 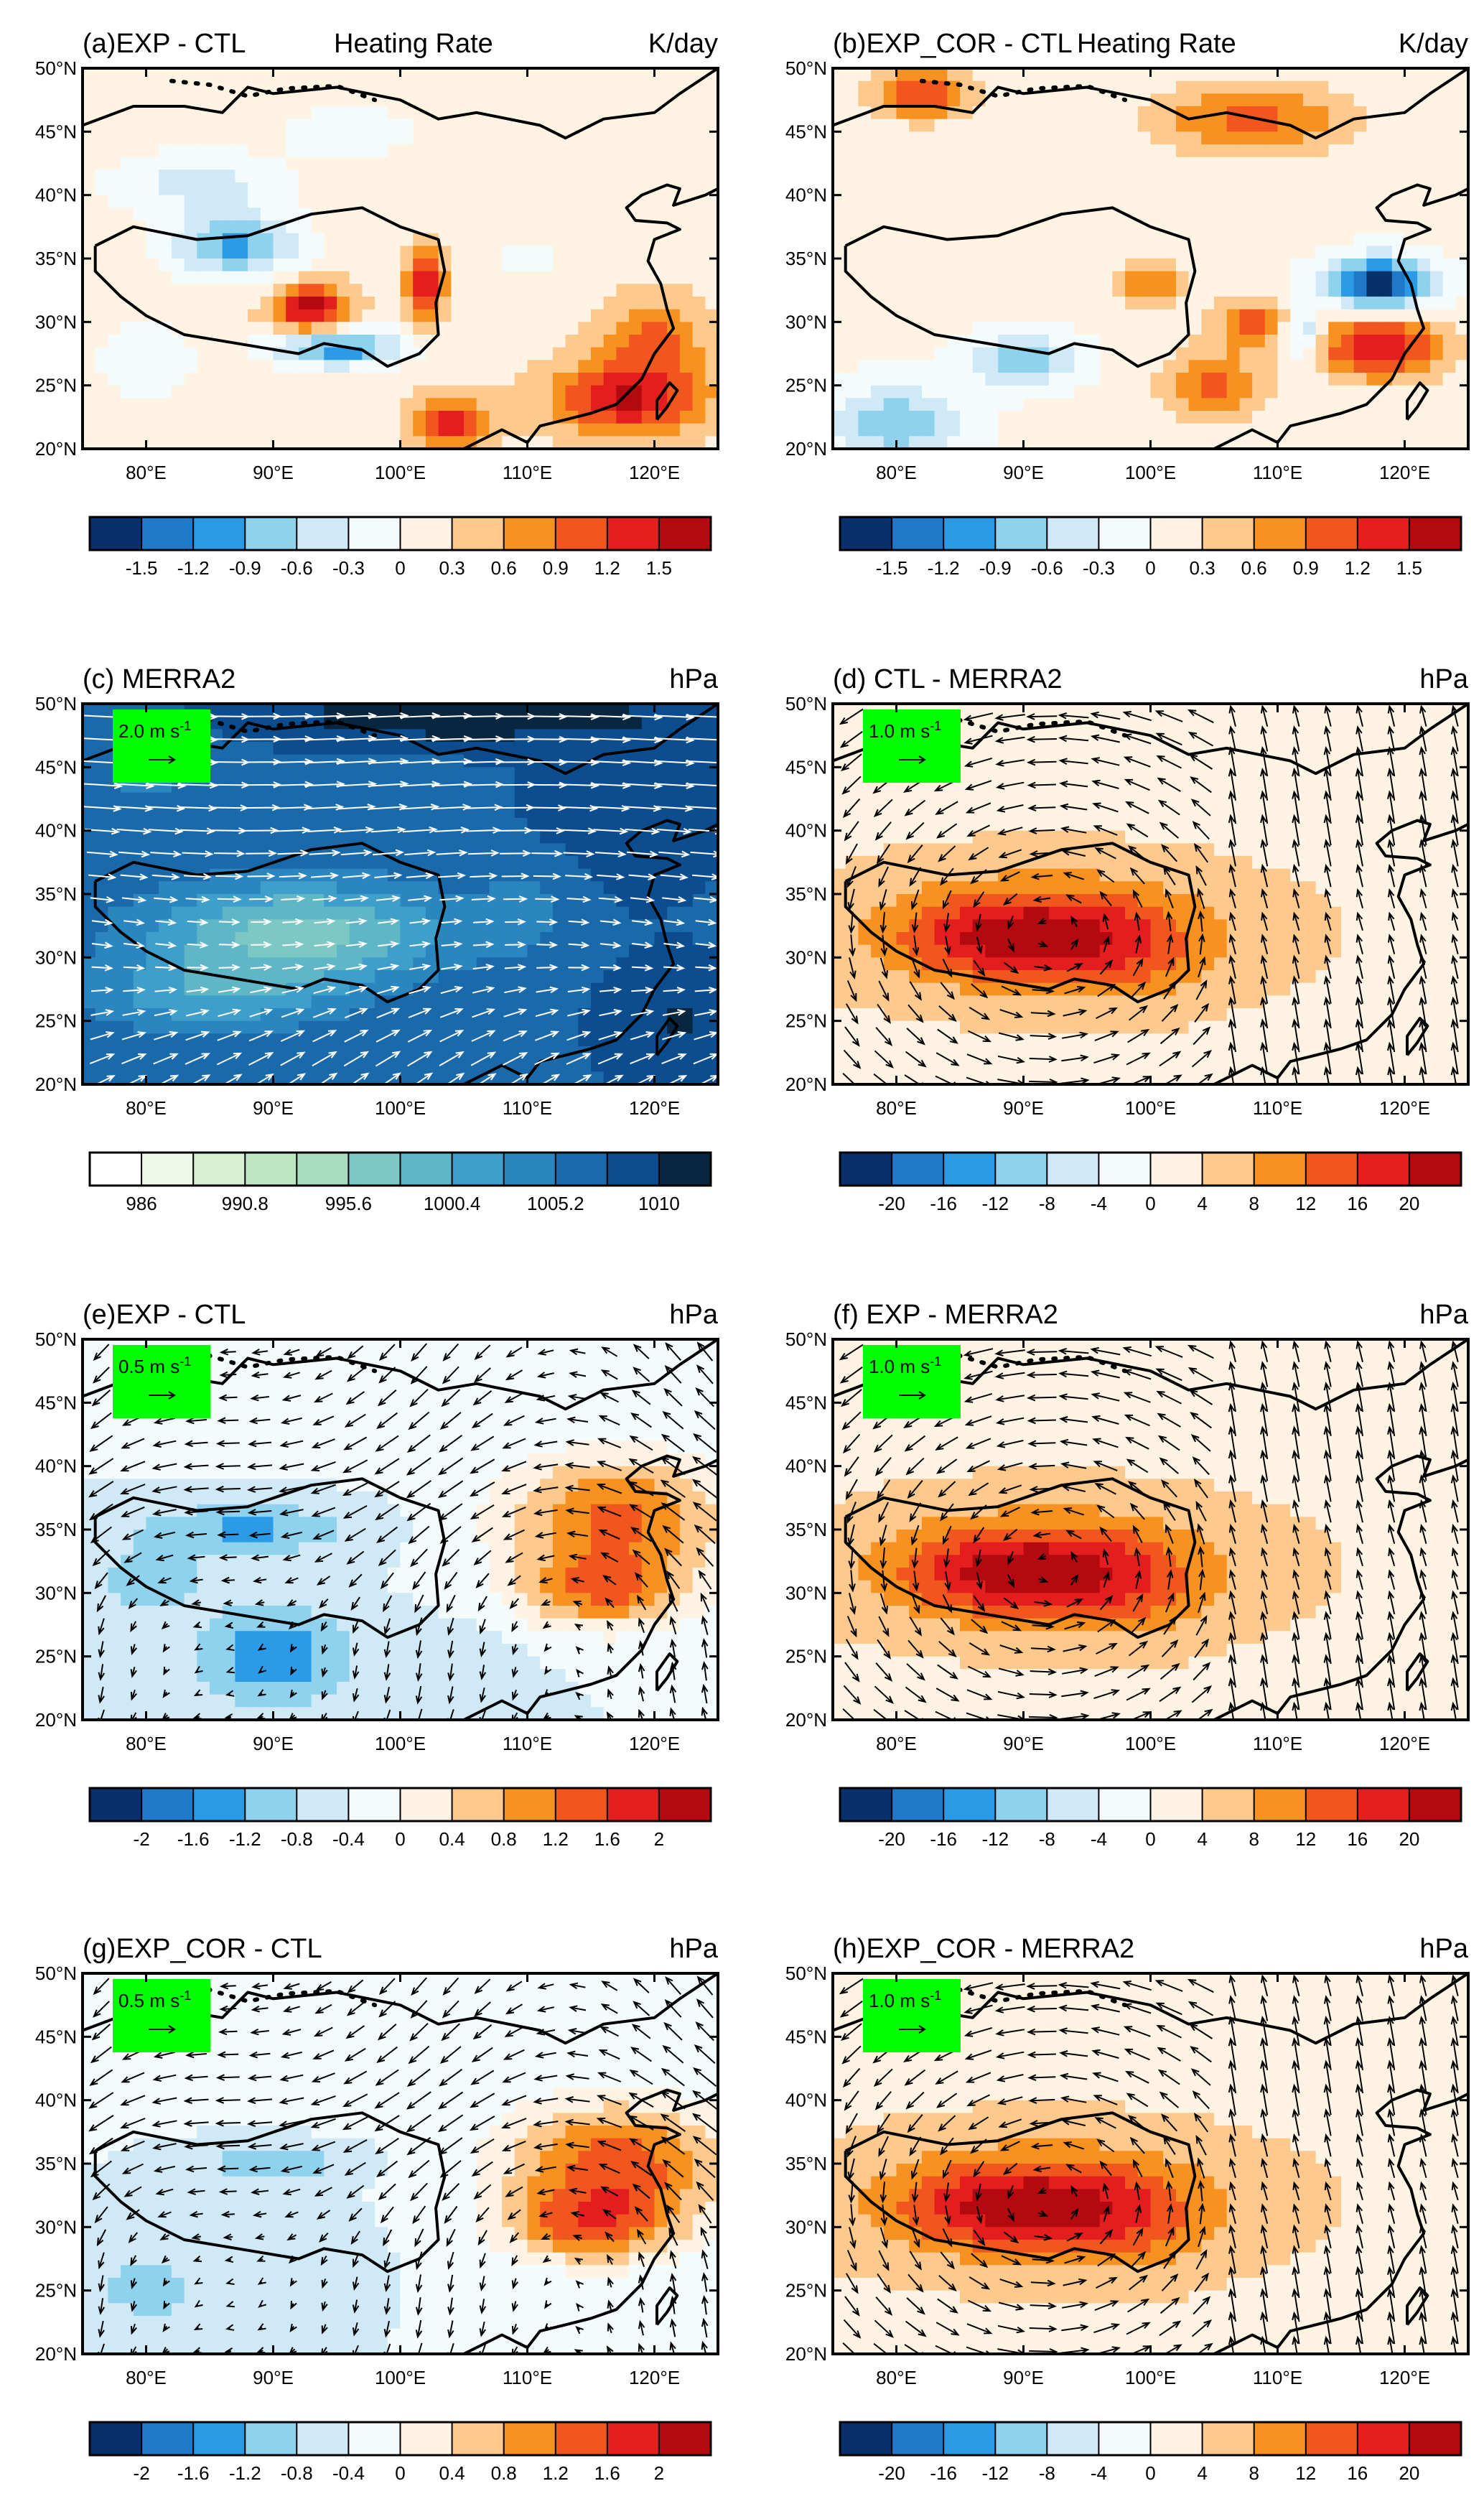 I want to click on lat-tick-label: 35°N, so click(x=806, y=258).